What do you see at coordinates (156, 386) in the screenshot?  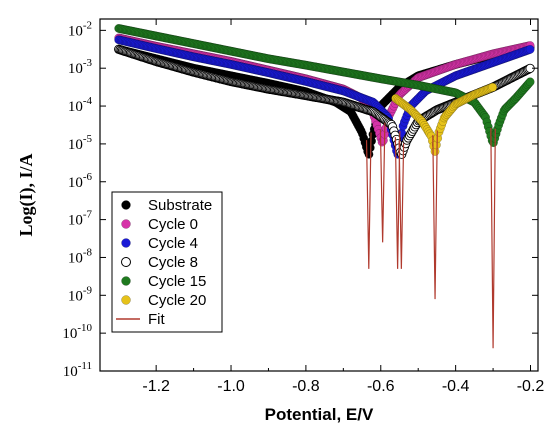 I see `x-tick-label: -1.2` at bounding box center [156, 386].